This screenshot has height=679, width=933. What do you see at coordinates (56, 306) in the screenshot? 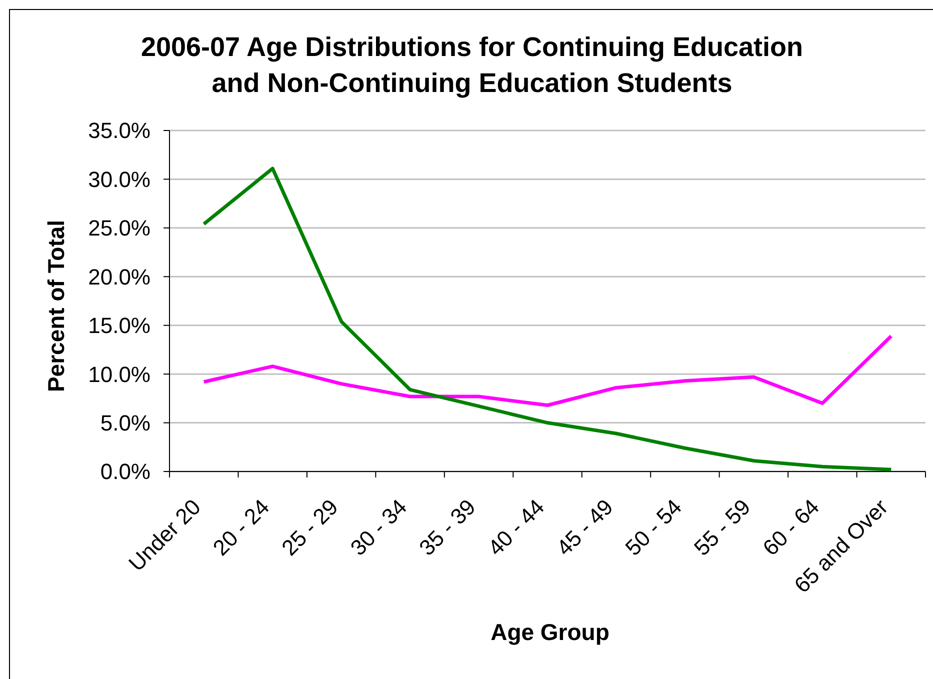
I see `y-axis-title: Percent of Total` at bounding box center [56, 306].